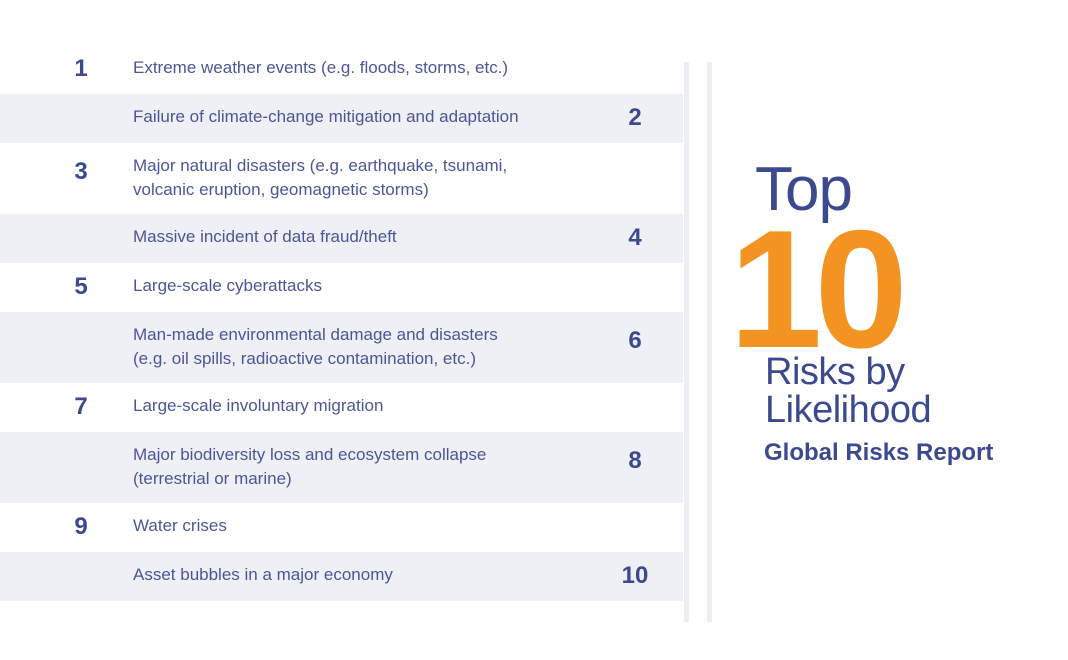 Image resolution: width=1068 pixels, height=660 pixels. I want to click on rank: 8, so click(635, 460).